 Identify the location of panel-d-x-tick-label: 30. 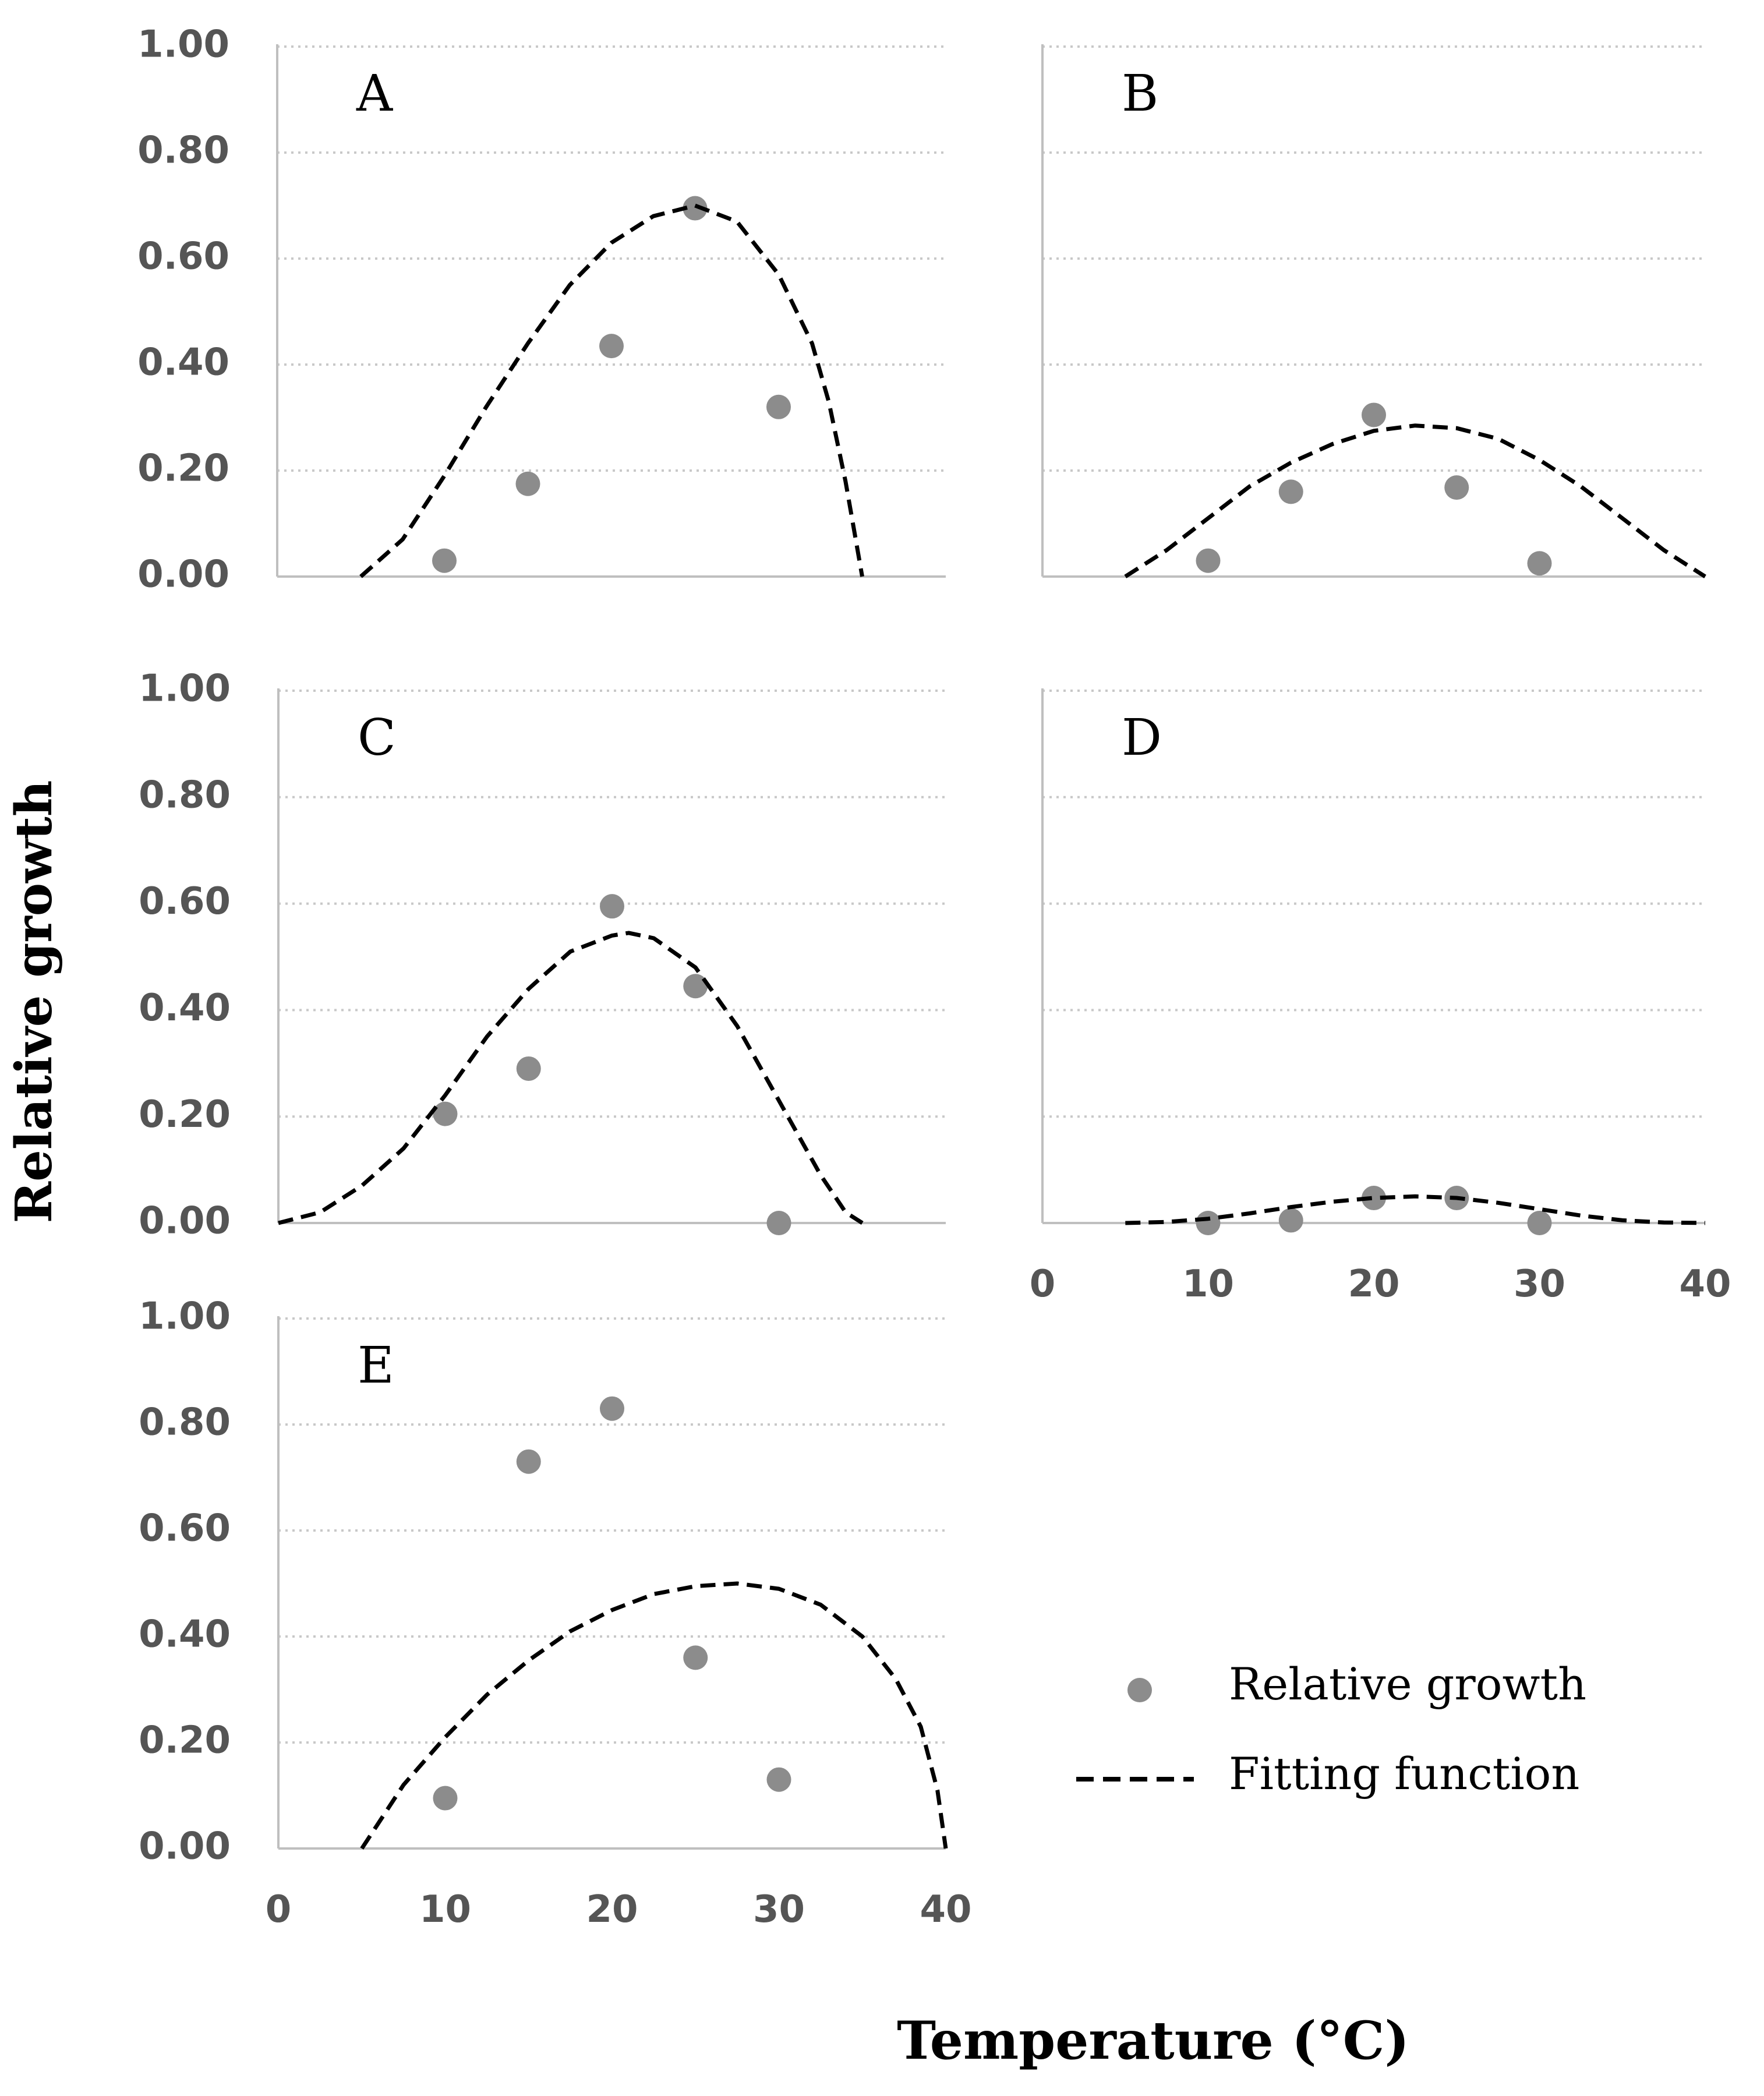
(1539, 1284).